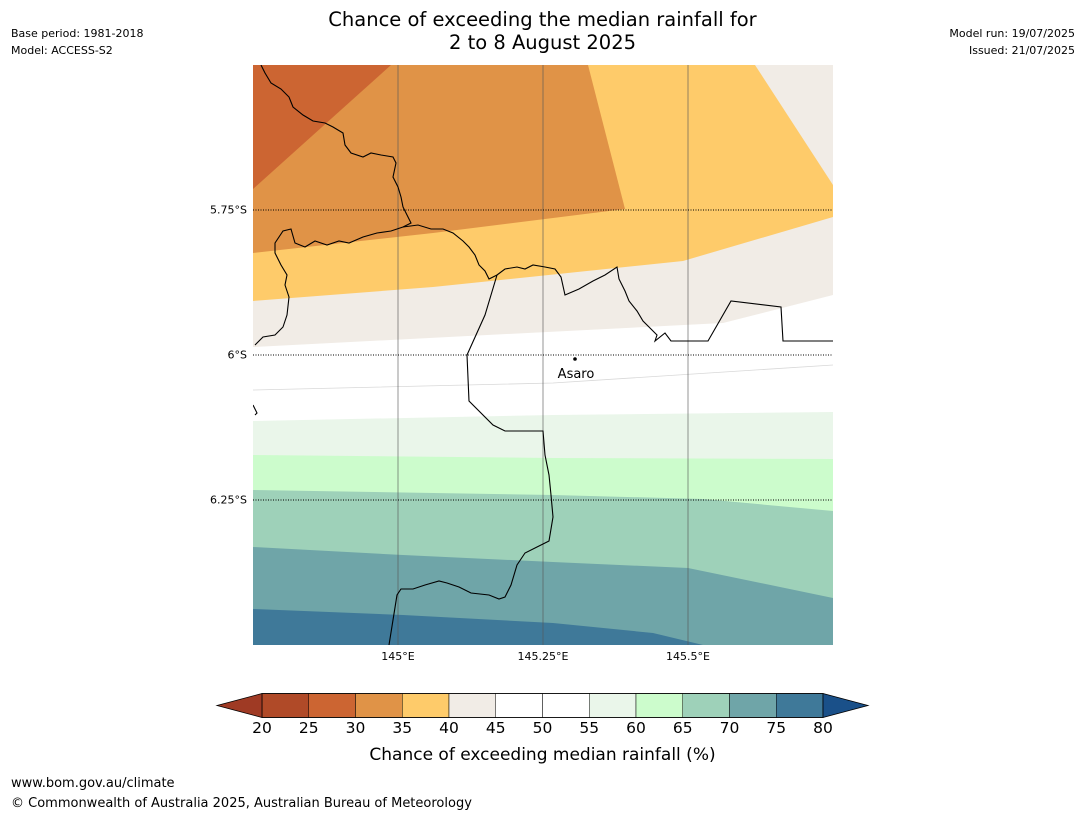  I want to click on colorbar-tick-45: 45, so click(495, 728).